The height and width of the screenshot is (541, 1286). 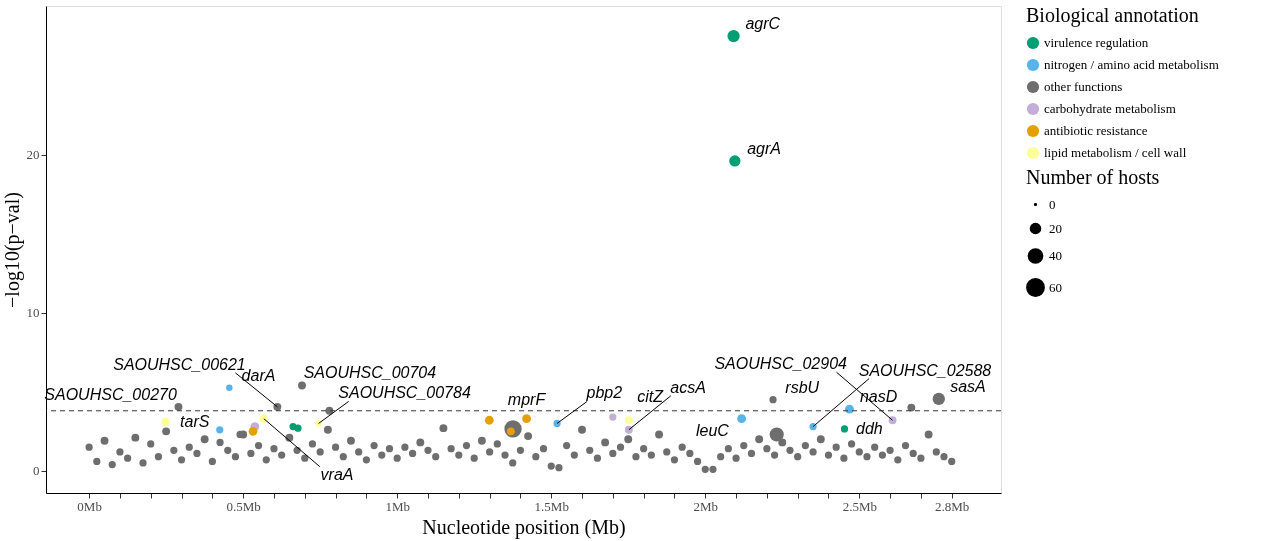 What do you see at coordinates (1112, 15) in the screenshot?
I see `legend-title: Biological annotation` at bounding box center [1112, 15].